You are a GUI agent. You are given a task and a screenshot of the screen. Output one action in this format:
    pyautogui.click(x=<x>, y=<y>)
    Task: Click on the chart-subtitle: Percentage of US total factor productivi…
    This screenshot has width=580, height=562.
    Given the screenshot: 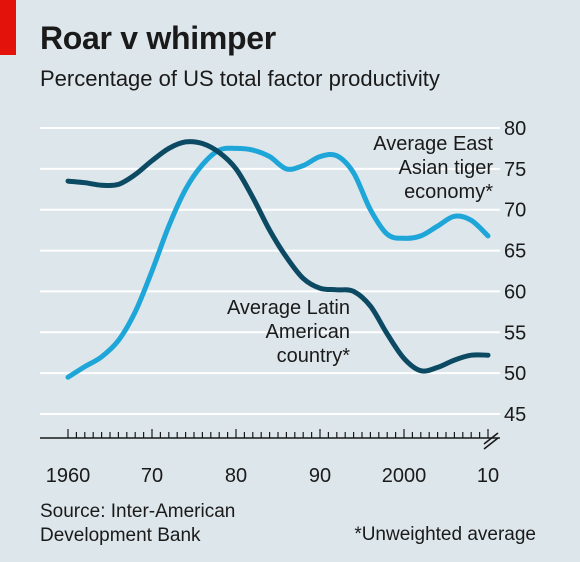 What is the action you would take?
    pyautogui.click(x=240, y=78)
    